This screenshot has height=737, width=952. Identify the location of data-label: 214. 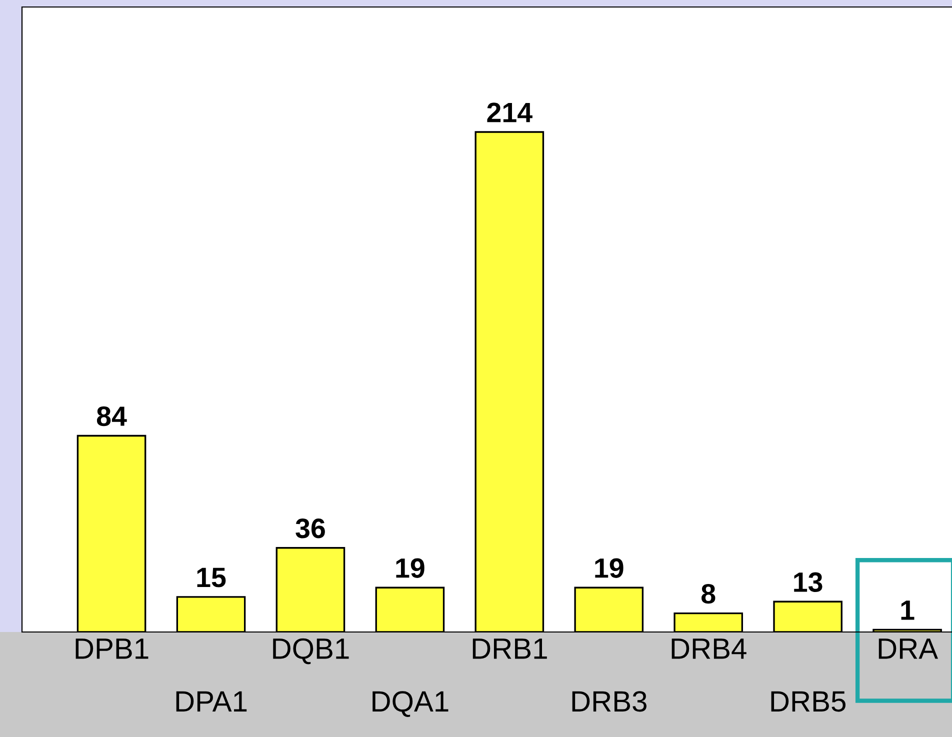
(509, 112).